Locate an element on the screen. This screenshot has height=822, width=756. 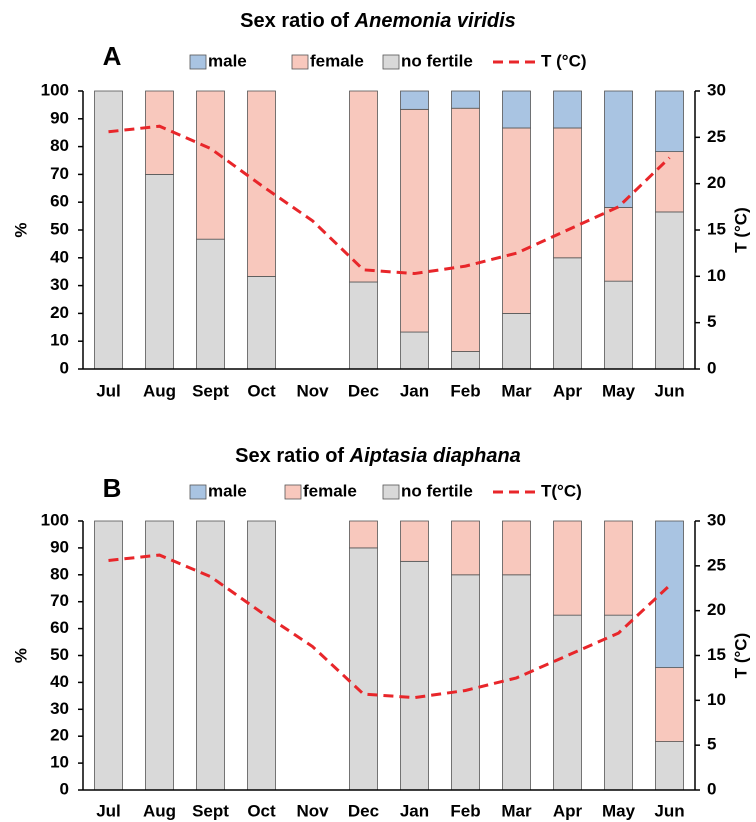
y2-tick-label: 5 is located at coordinates (711, 321).